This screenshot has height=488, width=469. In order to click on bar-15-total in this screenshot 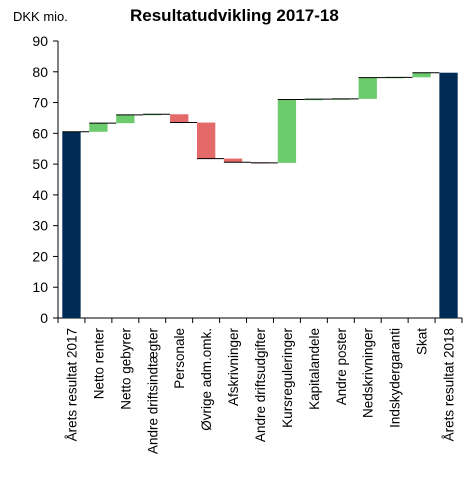, I will do `click(448, 195)`.